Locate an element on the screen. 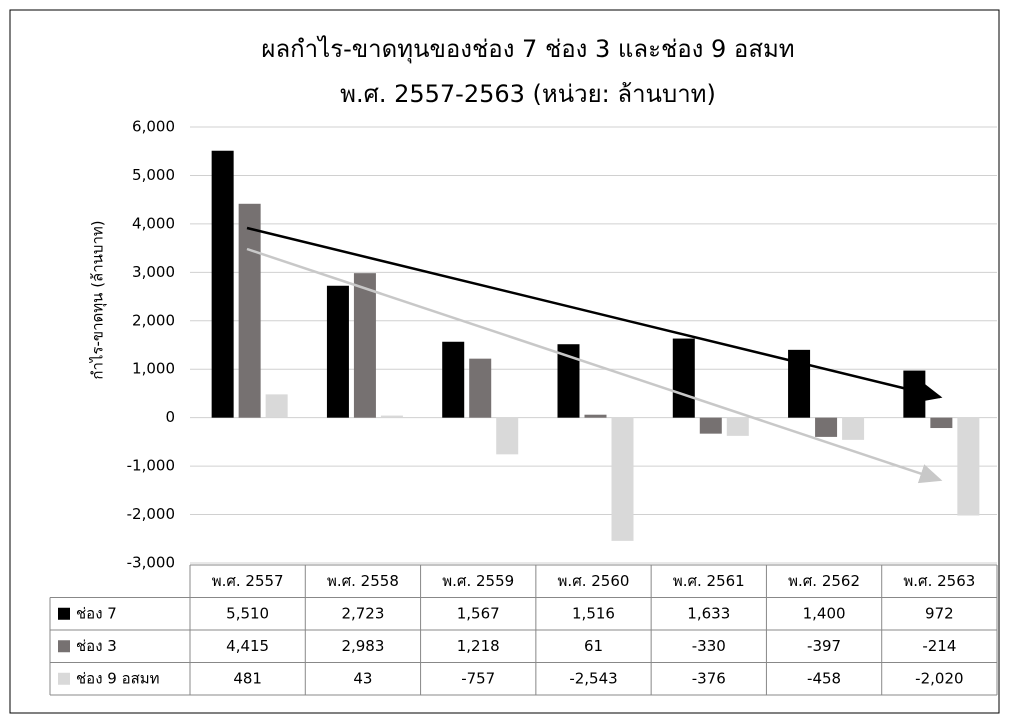  y-tick-label: 0 is located at coordinates (170, 417).